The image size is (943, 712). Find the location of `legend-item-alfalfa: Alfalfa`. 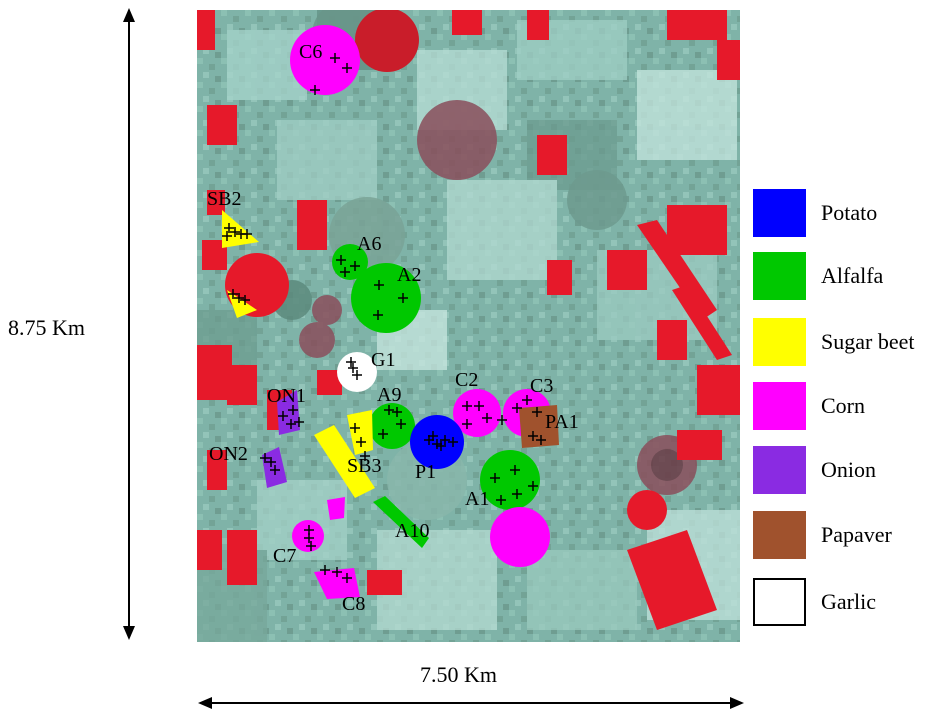

legend-item-alfalfa: Alfalfa is located at coordinates (848, 277).